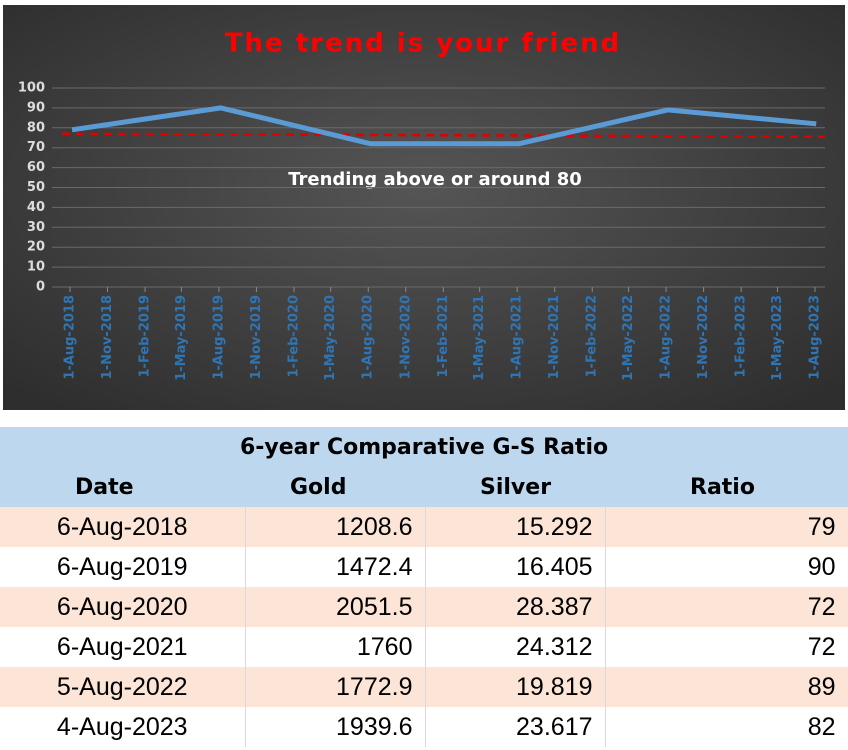  Describe the element at coordinates (122, 487) in the screenshot. I see `column-header: Date` at that location.